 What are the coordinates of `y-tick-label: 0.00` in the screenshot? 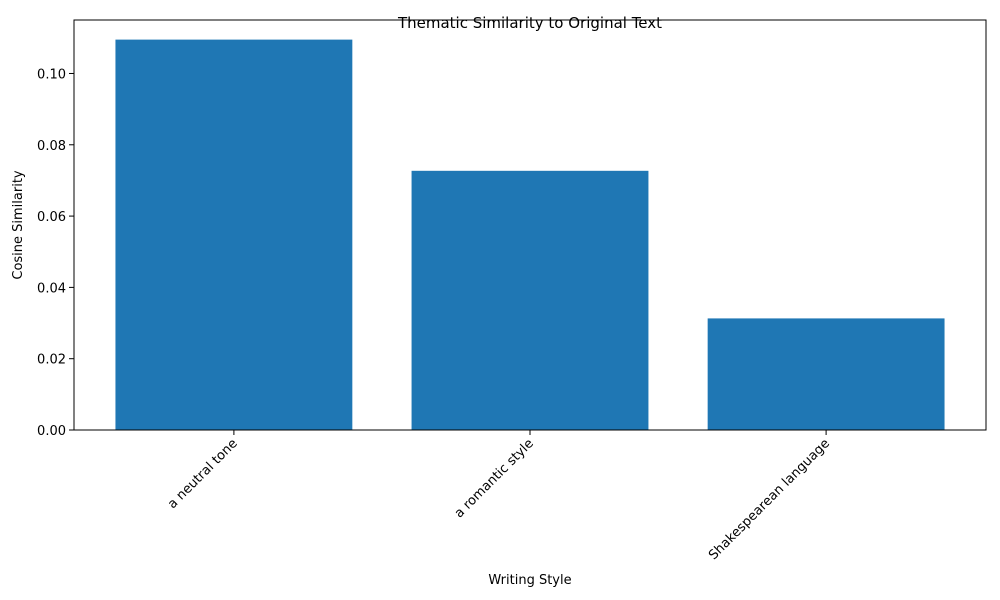 It's located at (51, 431).